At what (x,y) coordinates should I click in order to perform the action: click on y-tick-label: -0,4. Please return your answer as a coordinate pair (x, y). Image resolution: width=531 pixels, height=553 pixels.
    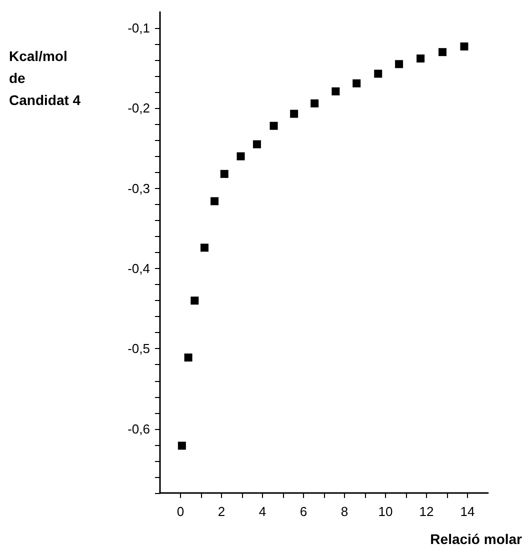
    Looking at the image, I should click on (139, 268).